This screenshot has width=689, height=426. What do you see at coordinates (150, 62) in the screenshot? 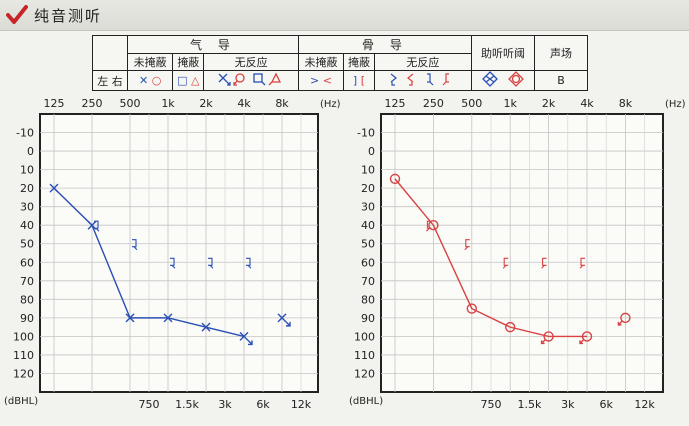
I see `legend-air-unmasked: 未掩蔽` at bounding box center [150, 62].